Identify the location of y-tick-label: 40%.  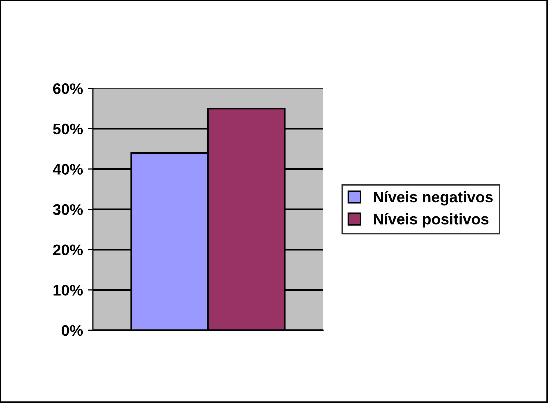
(68, 169).